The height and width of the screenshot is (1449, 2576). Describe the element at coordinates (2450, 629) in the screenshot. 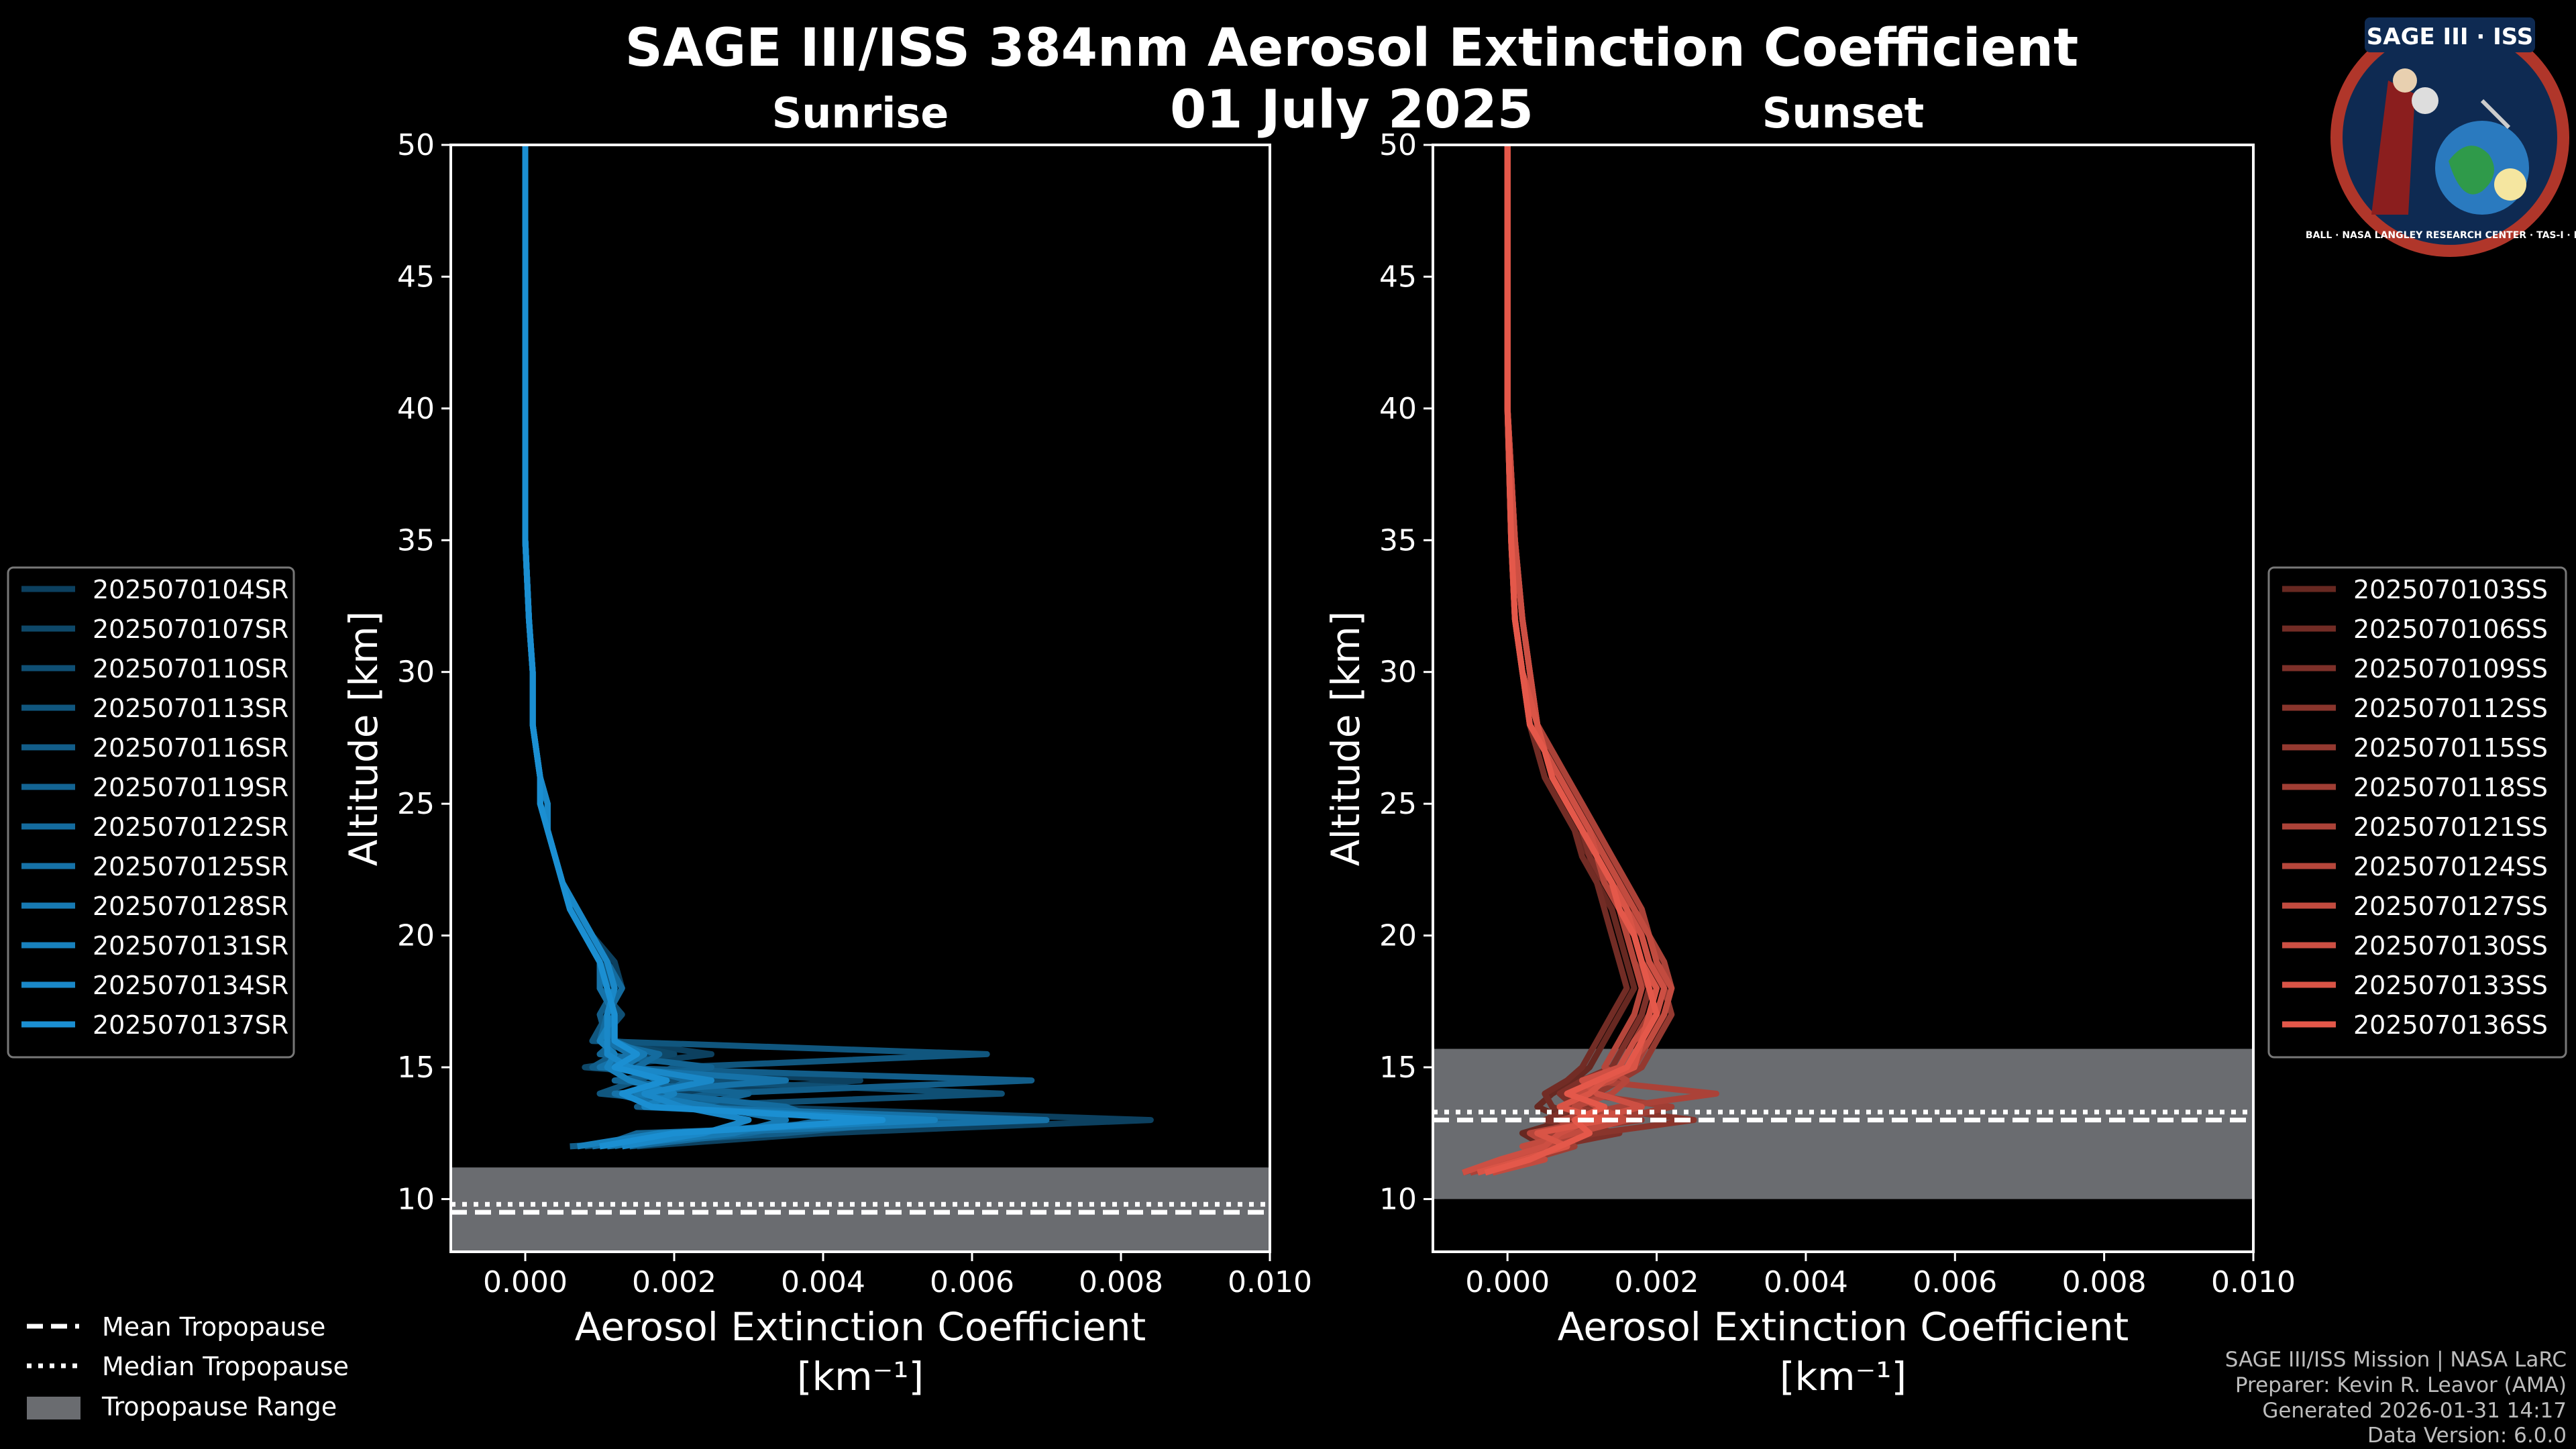

I see `legend-label: 2025070106SS` at that location.